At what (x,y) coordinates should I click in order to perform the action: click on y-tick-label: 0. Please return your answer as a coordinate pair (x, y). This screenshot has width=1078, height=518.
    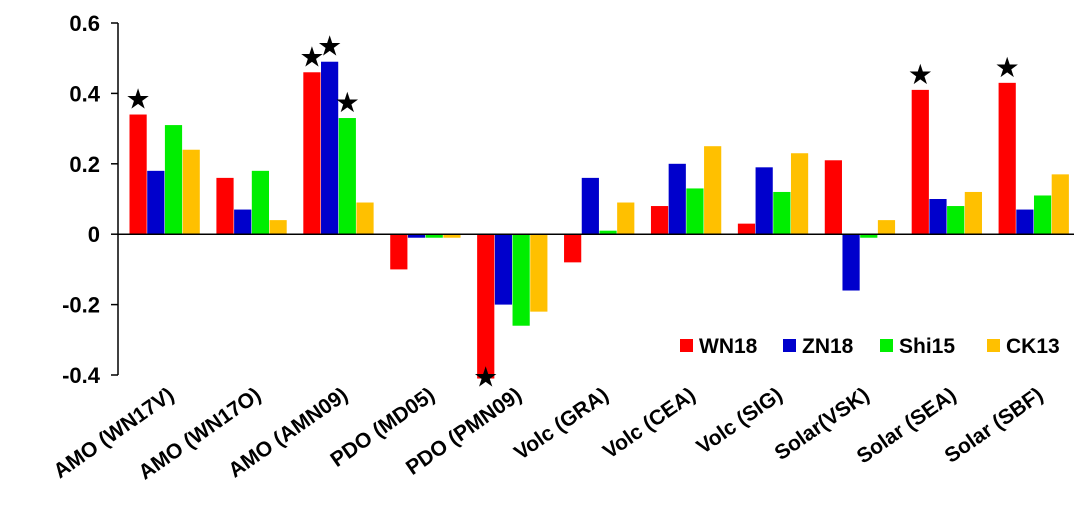
    Looking at the image, I should click on (94, 234).